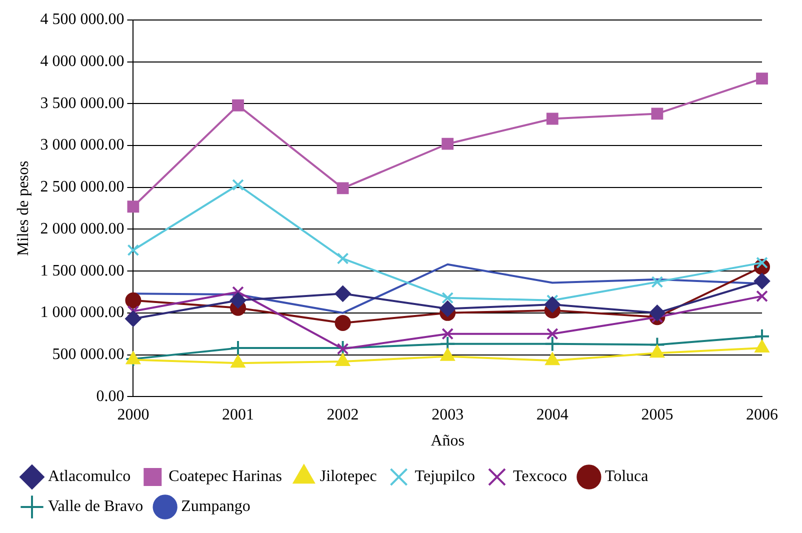 The width and height of the screenshot is (802, 533). Describe the element at coordinates (82, 187) in the screenshot. I see `y-tick-label: 2 500 000.00` at that location.